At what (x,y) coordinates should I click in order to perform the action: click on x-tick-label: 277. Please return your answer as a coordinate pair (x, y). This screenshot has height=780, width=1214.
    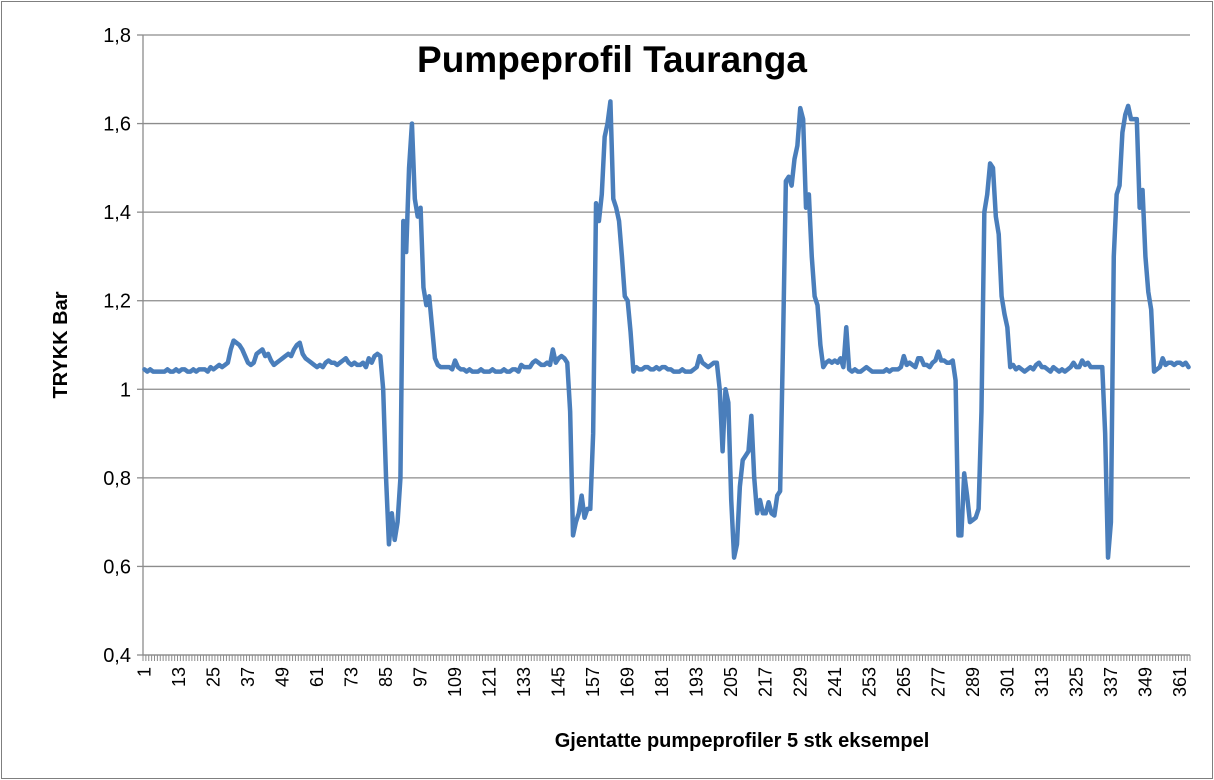
    Looking at the image, I should click on (938, 682).